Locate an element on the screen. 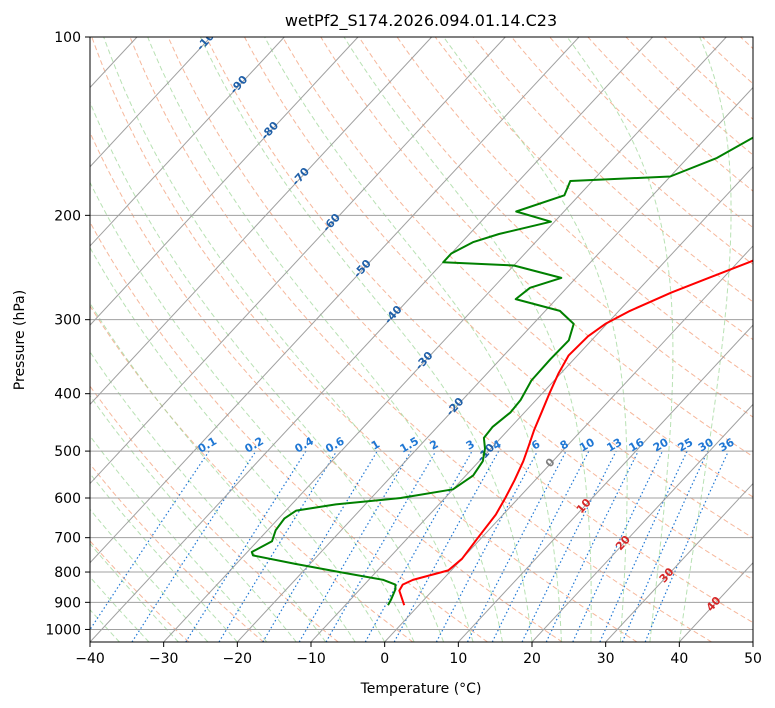 The height and width of the screenshot is (708, 775). y-tick-label: 800 is located at coordinates (67, 573).